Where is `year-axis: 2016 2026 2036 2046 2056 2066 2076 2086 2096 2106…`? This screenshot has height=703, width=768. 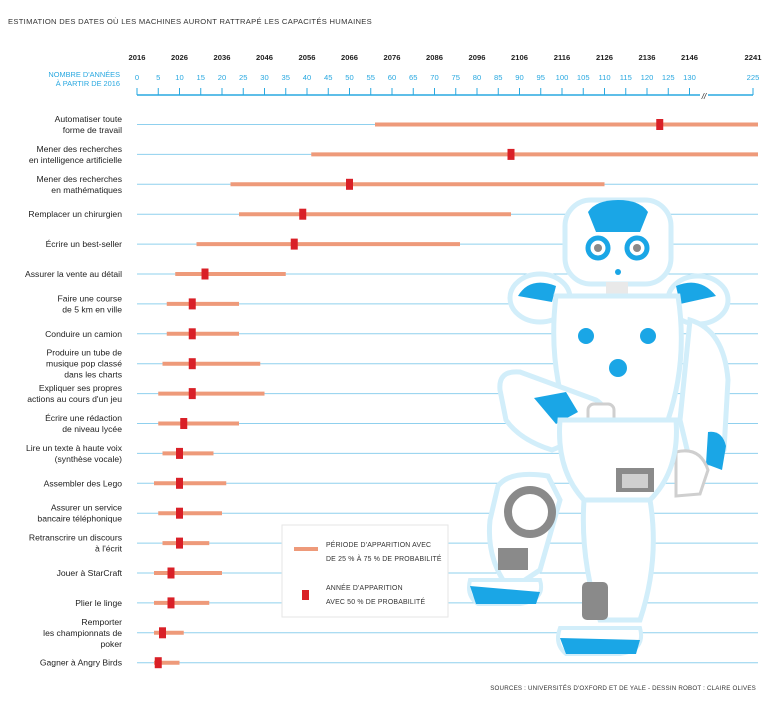 year-axis: 2016 2026 2036 2046 2056 2066 2076 2086 2096 2106… is located at coordinates (446, 57).